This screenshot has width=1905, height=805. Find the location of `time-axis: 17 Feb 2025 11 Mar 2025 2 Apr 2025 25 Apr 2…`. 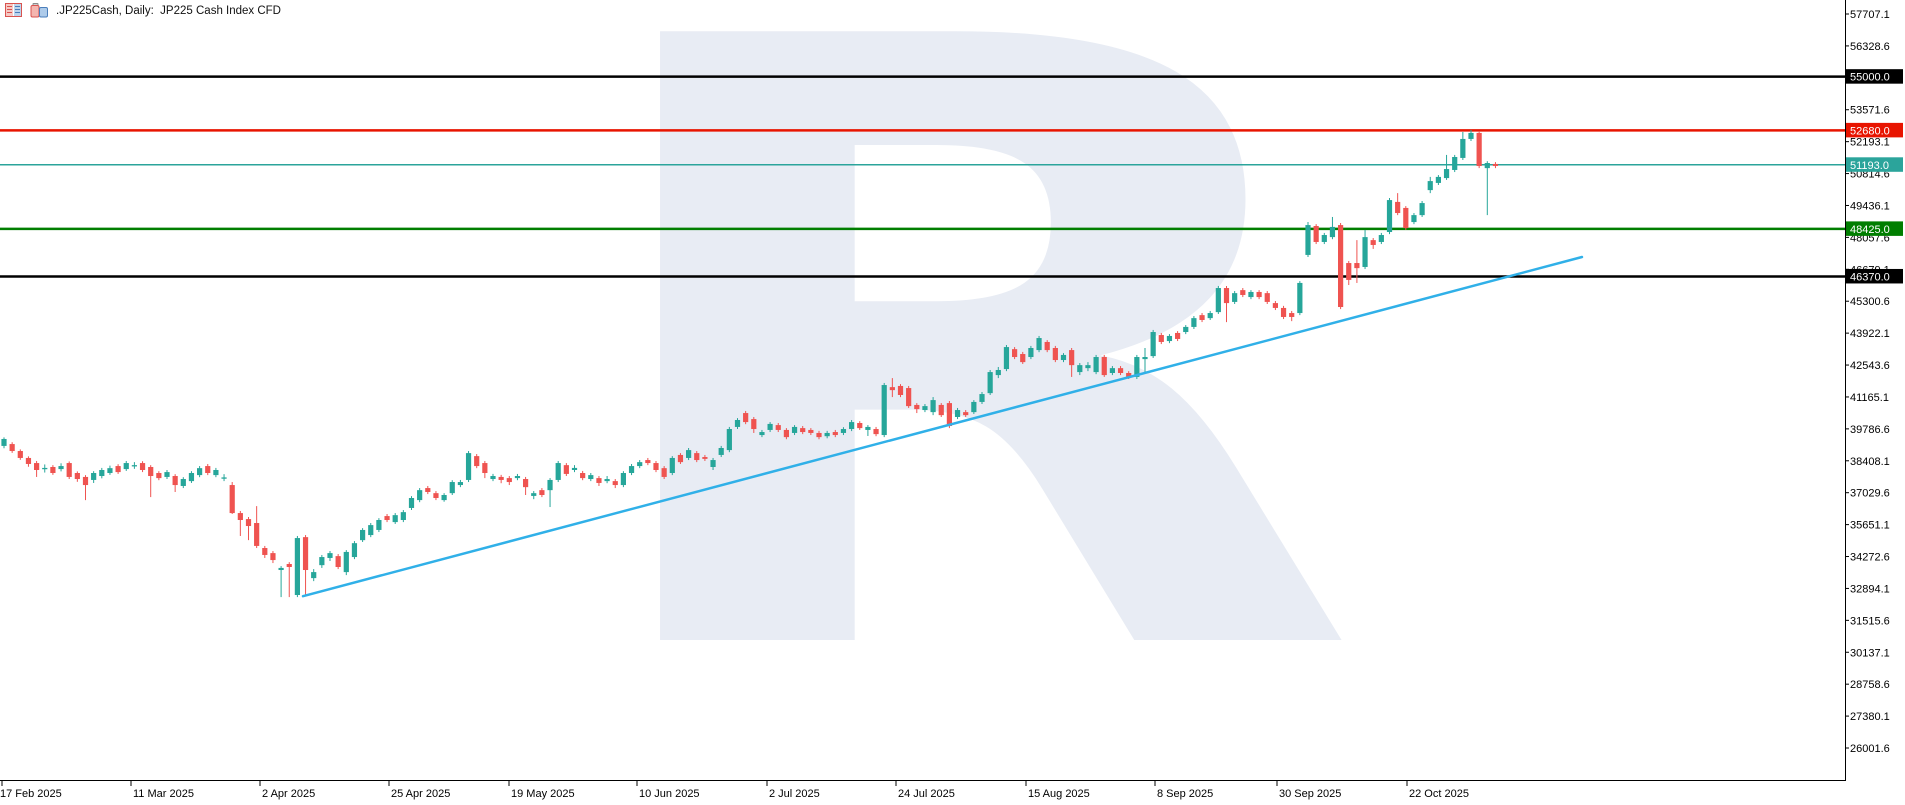

time-axis: 17 Feb 2025 11 Mar 2025 2 Apr 2025 25 Apr 2… is located at coordinates (734, 790).